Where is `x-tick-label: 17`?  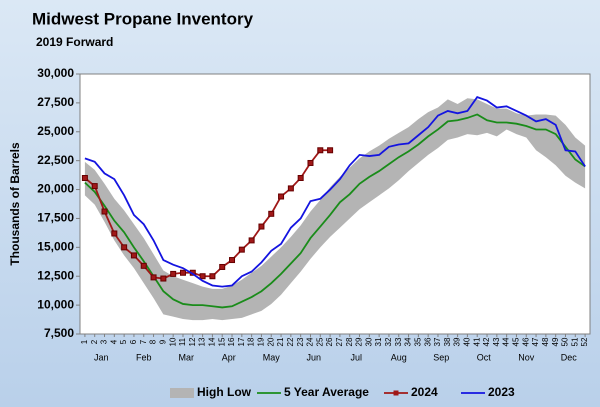 x-tick-label: 17 is located at coordinates (241, 341).